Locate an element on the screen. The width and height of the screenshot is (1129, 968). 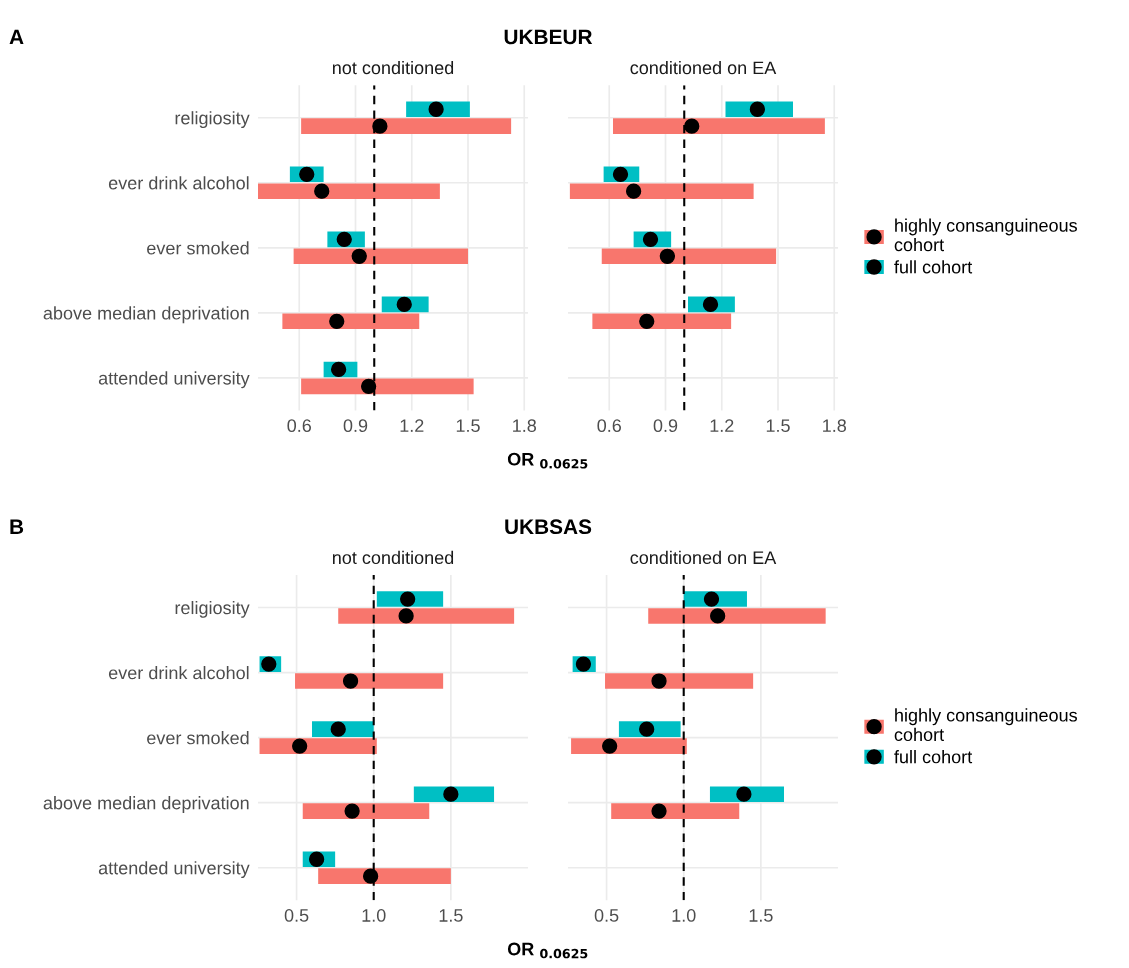
text: A is located at coordinates (16, 37).